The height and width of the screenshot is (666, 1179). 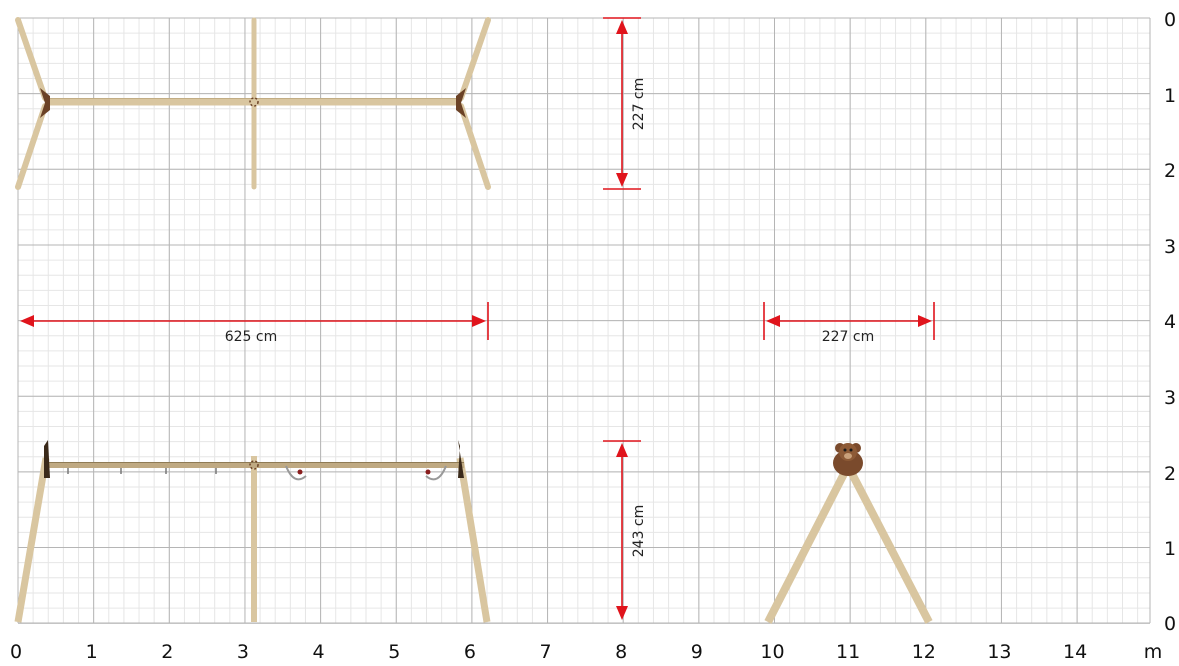 What do you see at coordinates (27, 321) in the screenshot?
I see `dim-length-arrow-left` at bounding box center [27, 321].